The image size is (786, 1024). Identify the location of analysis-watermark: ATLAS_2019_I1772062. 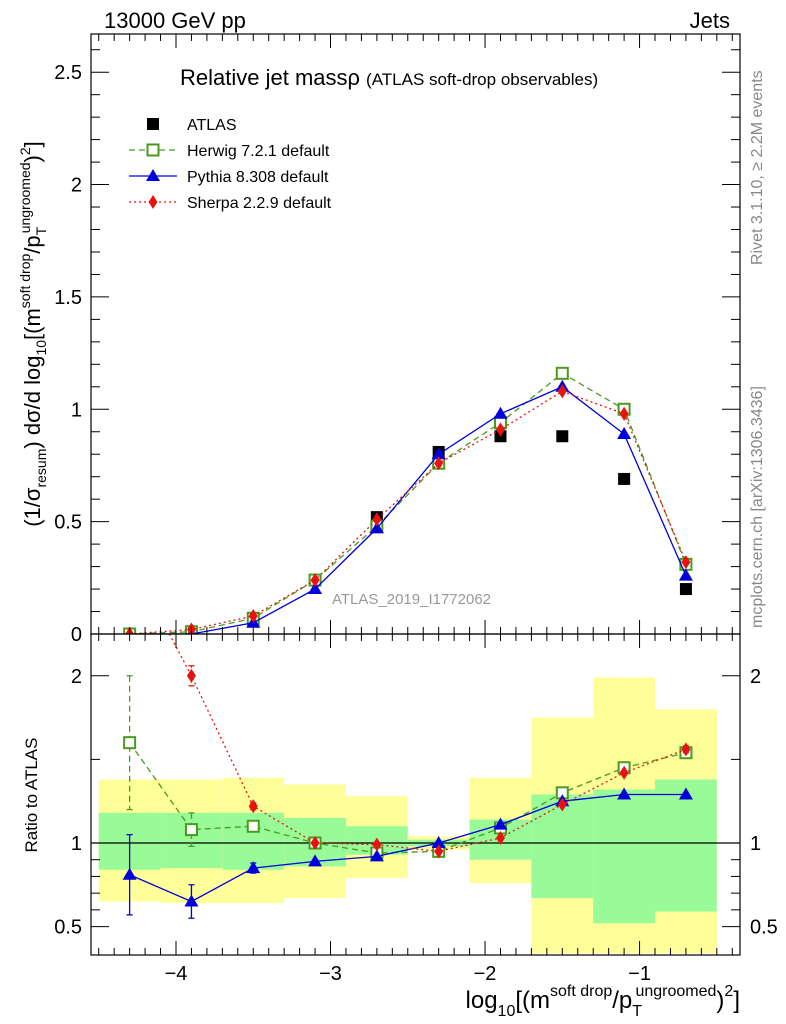
(411, 599).